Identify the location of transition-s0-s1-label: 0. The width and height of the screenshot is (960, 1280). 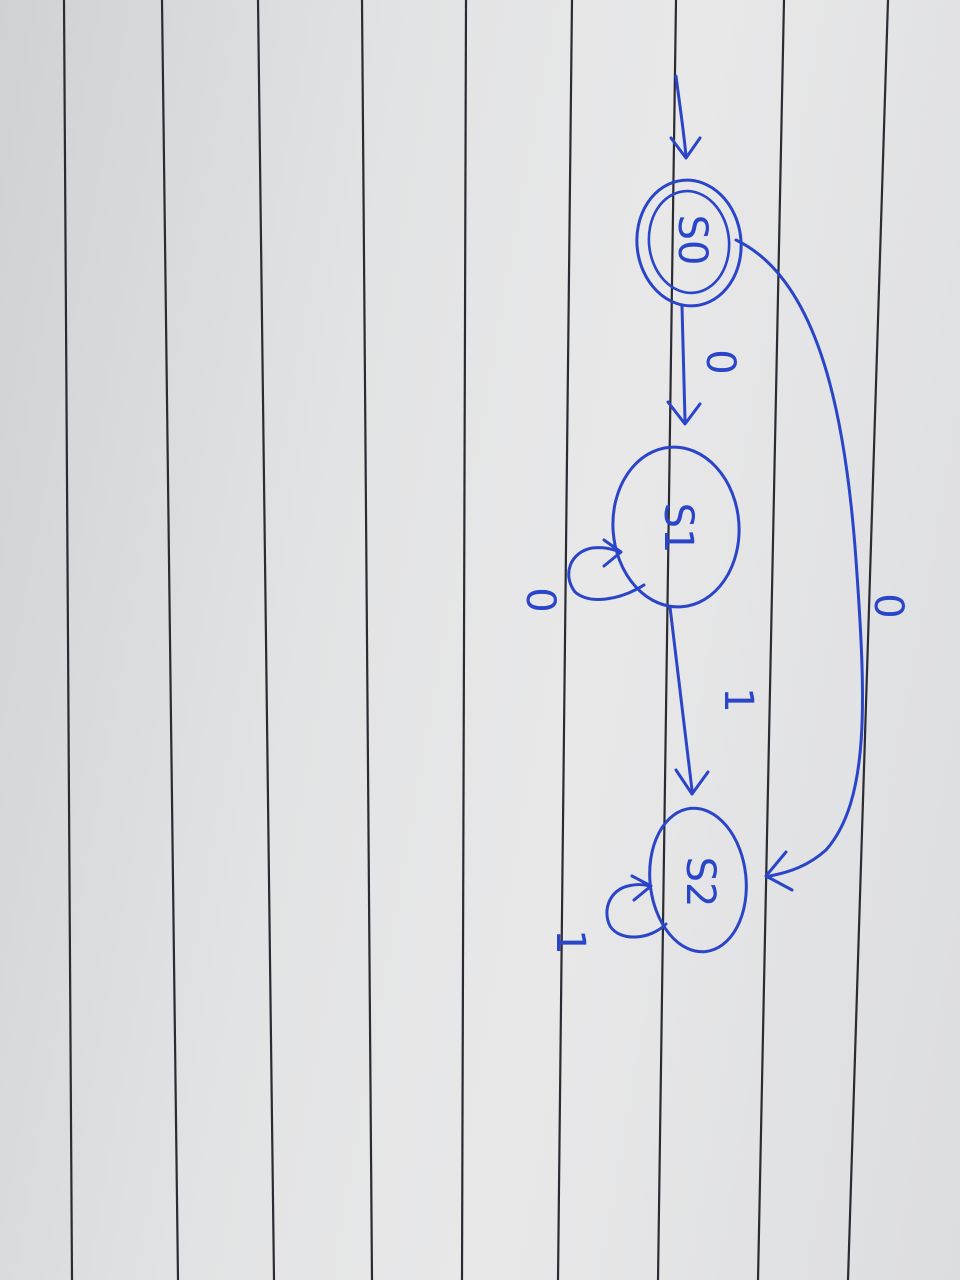
(720, 361).